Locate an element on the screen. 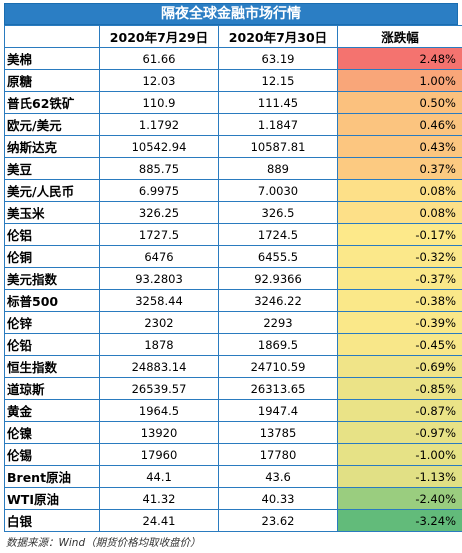  row-change: -1.00% is located at coordinates (400, 455).